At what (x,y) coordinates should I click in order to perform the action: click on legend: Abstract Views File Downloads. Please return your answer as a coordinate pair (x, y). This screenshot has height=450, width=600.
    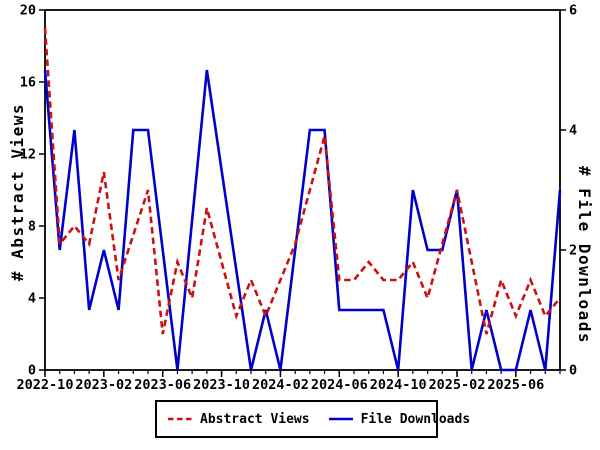
    Looking at the image, I should click on (312, 419).